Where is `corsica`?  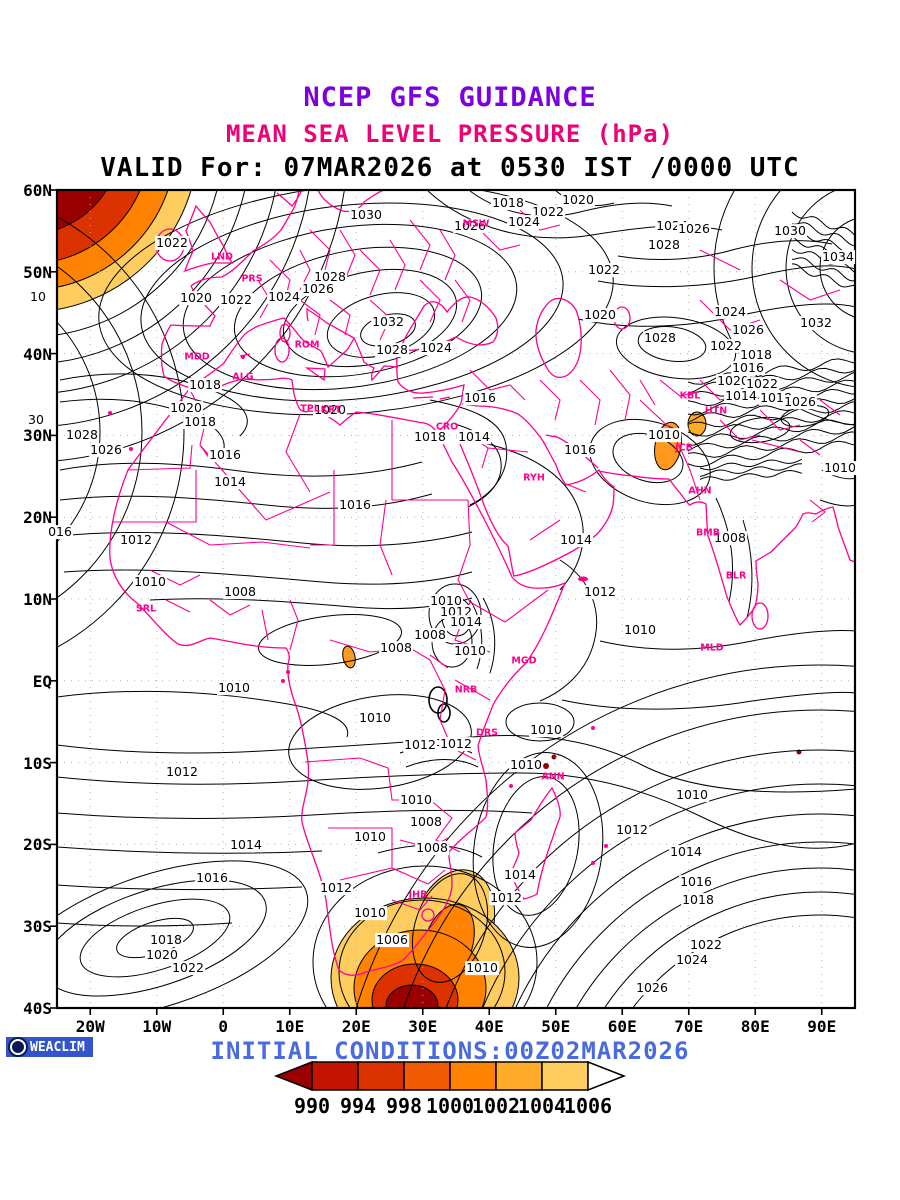
corsica is located at coordinates (285, 333).